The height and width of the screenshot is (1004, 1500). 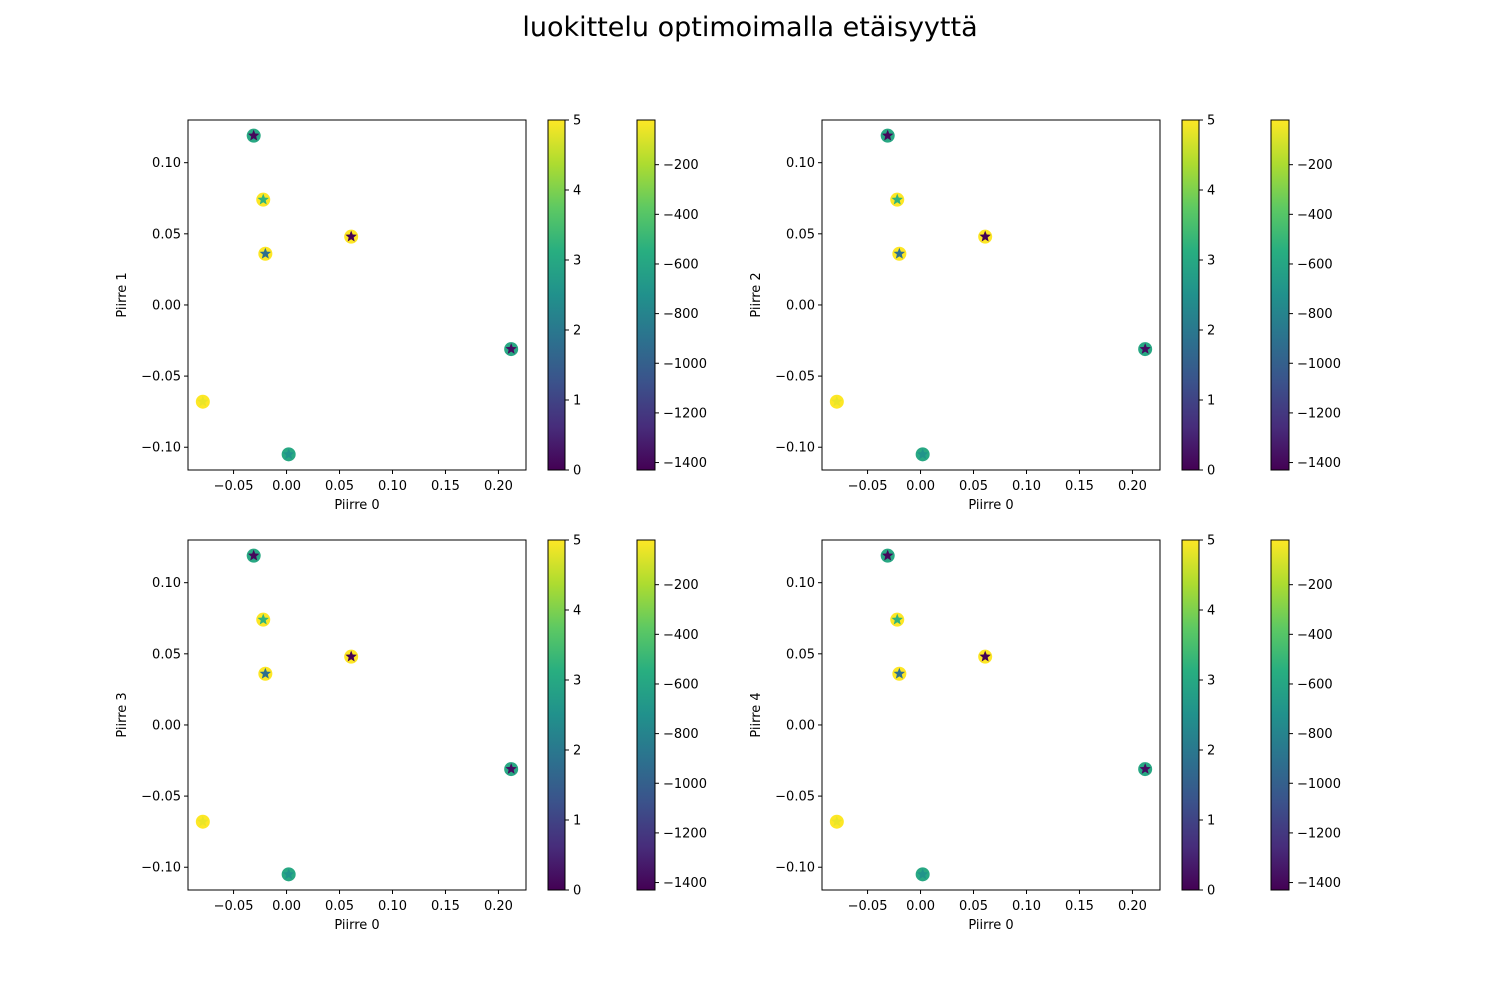 What do you see at coordinates (756, 714) in the screenshot?
I see `y-axis-label: Piirre 4` at bounding box center [756, 714].